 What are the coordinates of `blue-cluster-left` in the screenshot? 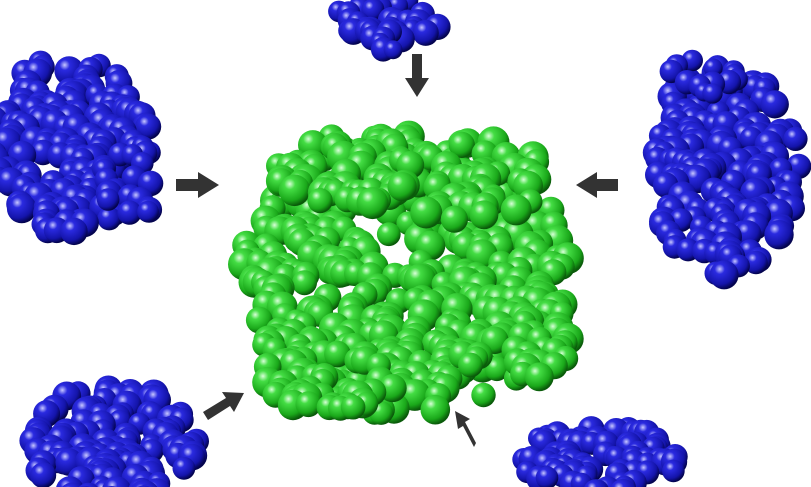 It's located at (82, 148).